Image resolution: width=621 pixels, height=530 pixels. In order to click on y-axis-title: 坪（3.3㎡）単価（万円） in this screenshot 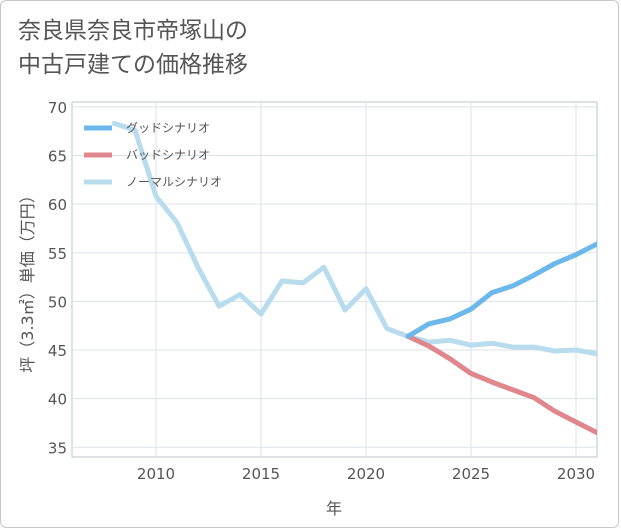, I will do `click(27, 279)`.